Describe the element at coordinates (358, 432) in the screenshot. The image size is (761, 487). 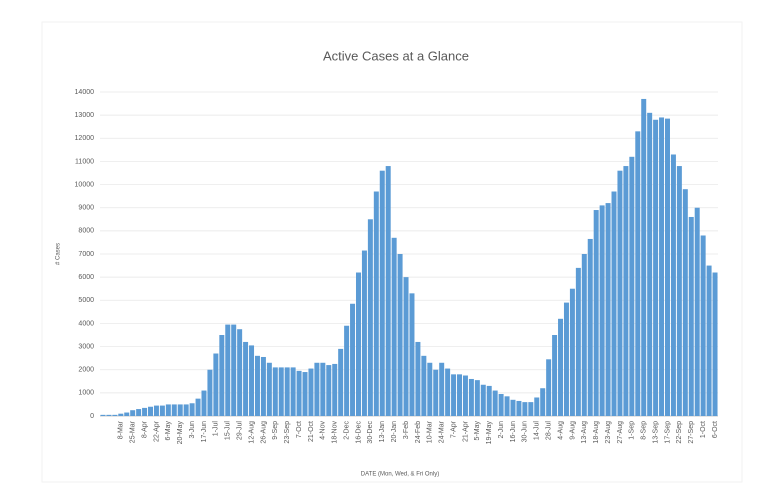
I see `x-tick-label: 16-Dec` at that location.